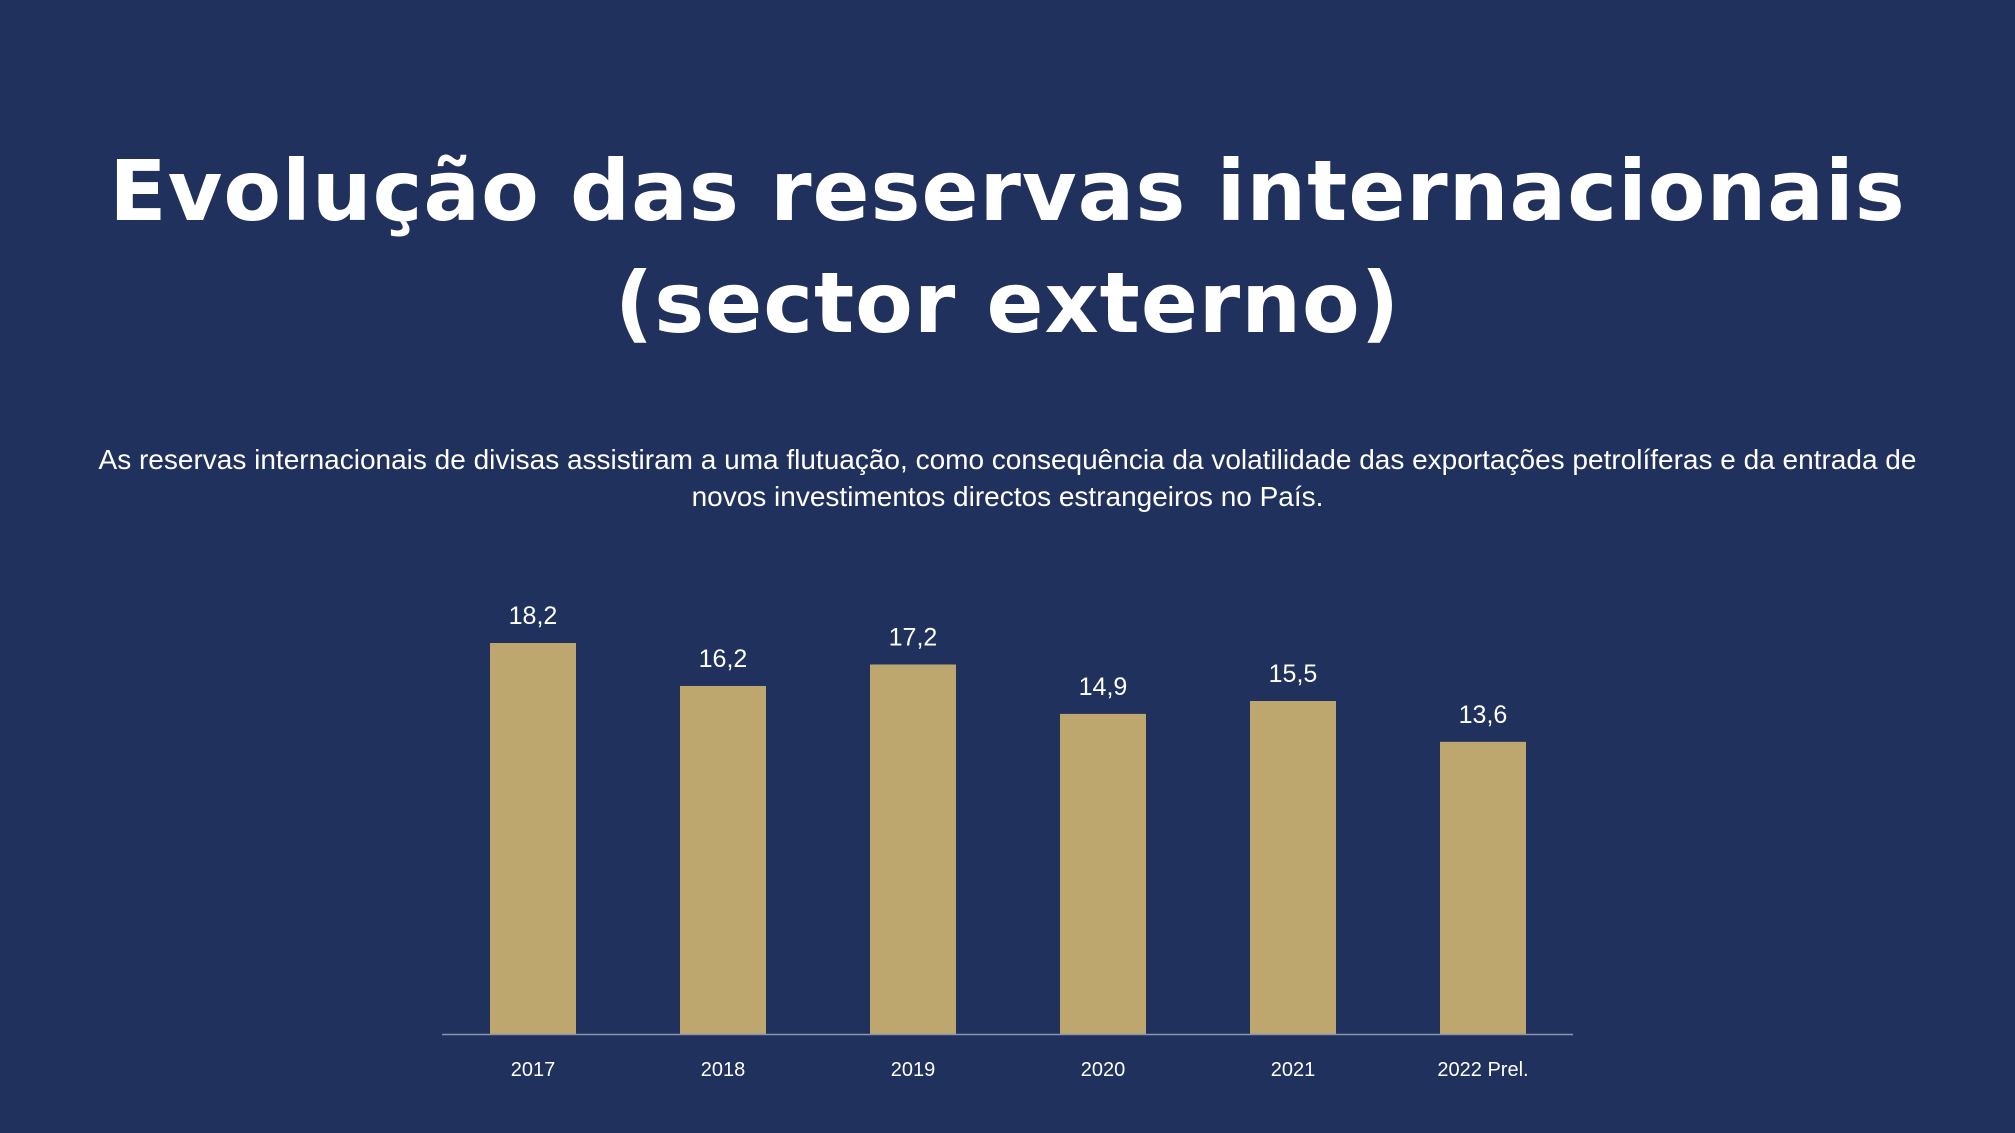 The image size is (2015, 1133). What do you see at coordinates (1293, 867) in the screenshot?
I see `bar-2021` at bounding box center [1293, 867].